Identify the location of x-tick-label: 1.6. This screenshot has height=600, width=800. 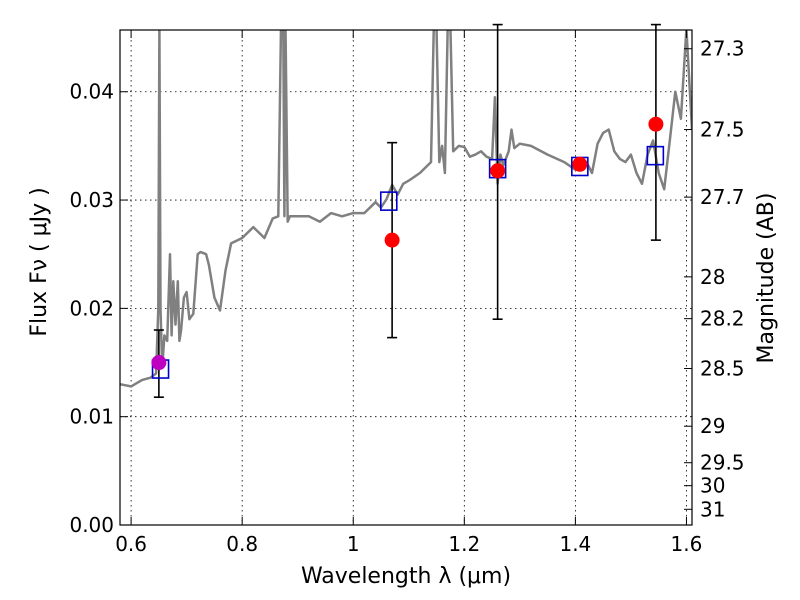
(687, 544).